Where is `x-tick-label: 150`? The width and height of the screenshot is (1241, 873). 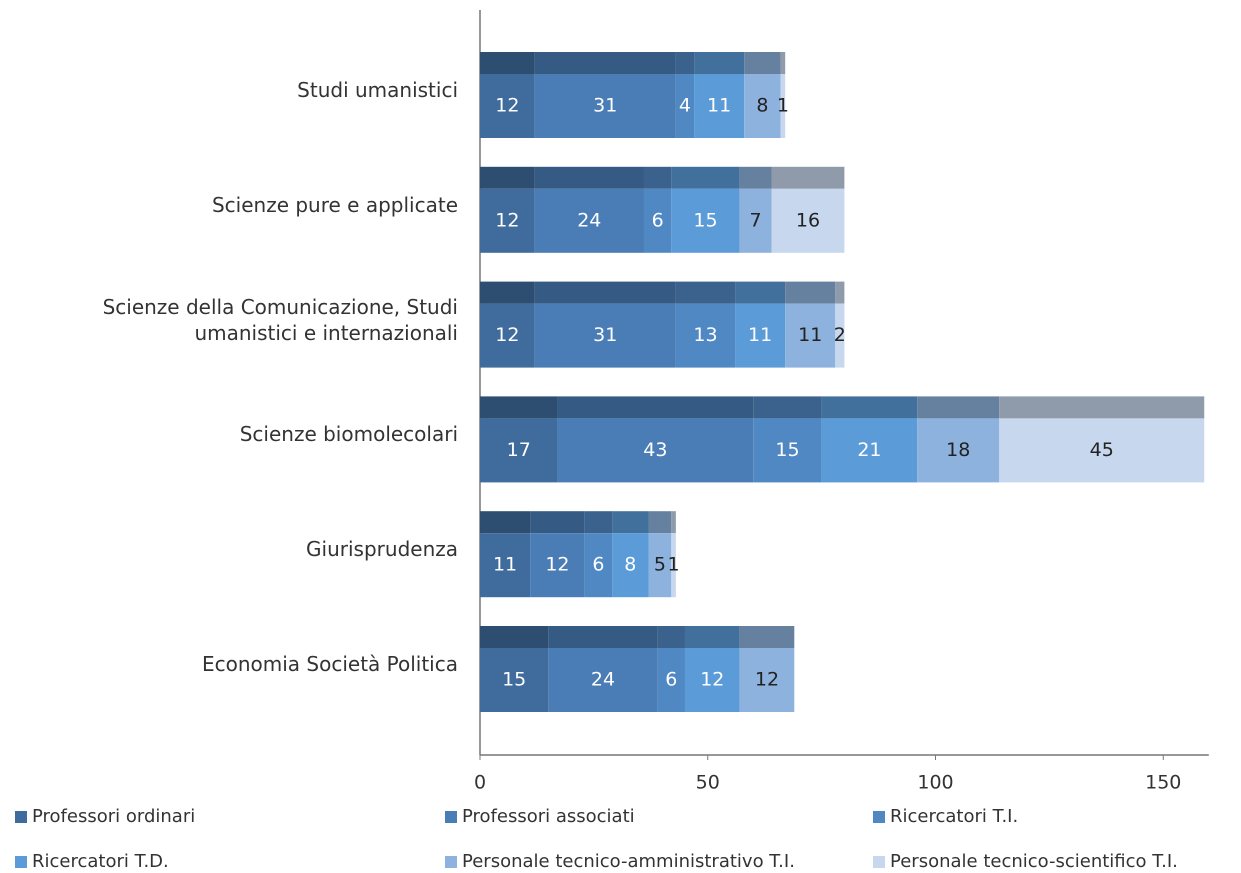 x-tick-label: 150 is located at coordinates (1163, 783).